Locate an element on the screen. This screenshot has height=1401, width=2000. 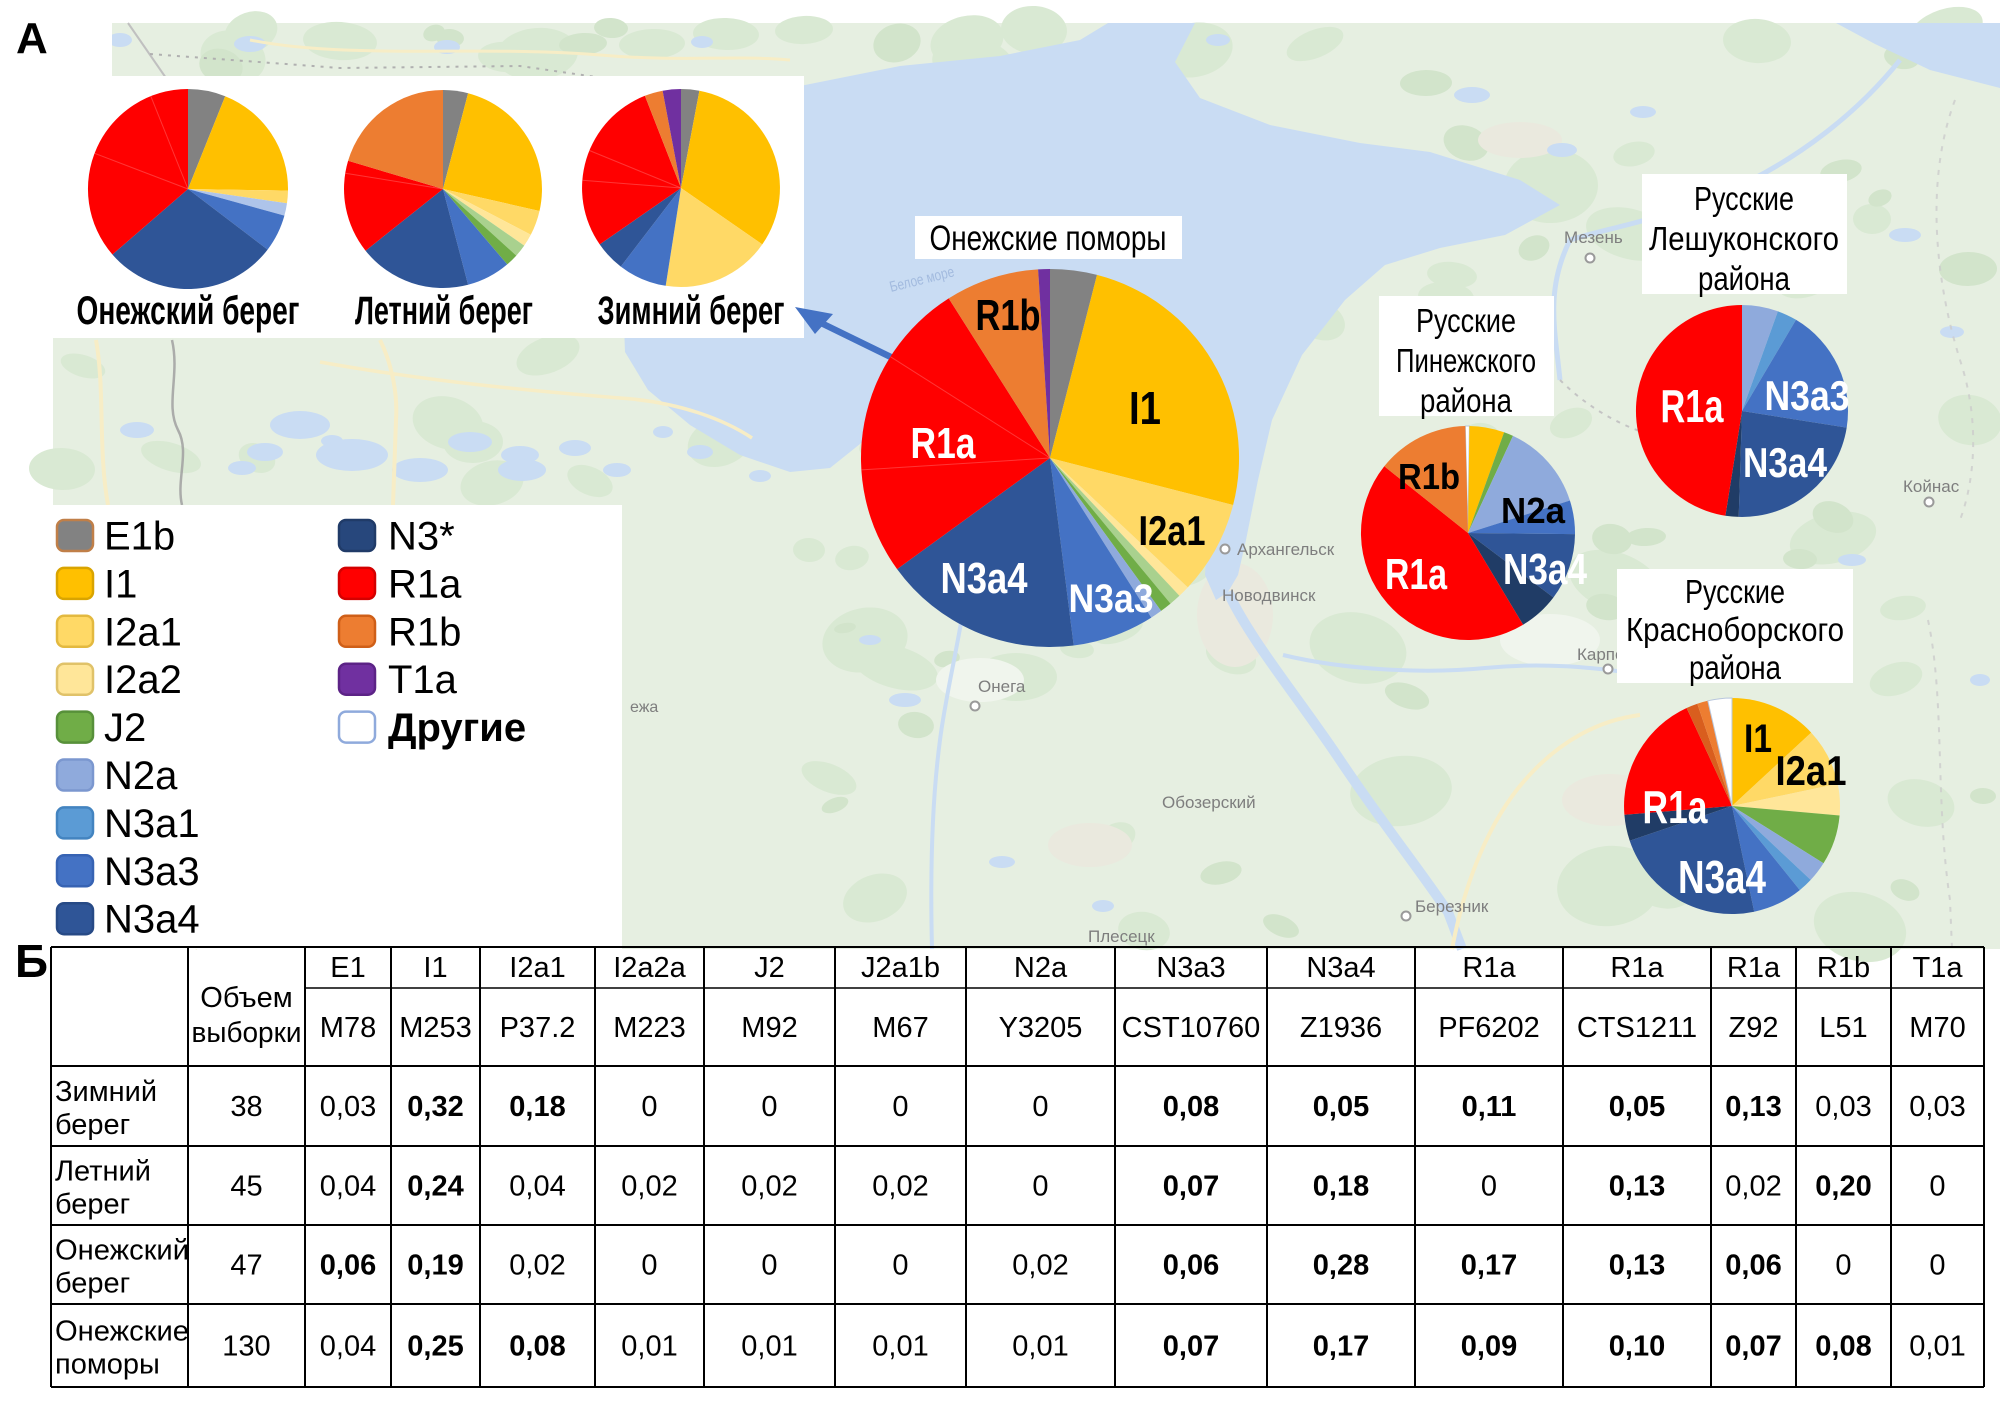
svg-text: J2a1b is located at coordinates (900, 968).